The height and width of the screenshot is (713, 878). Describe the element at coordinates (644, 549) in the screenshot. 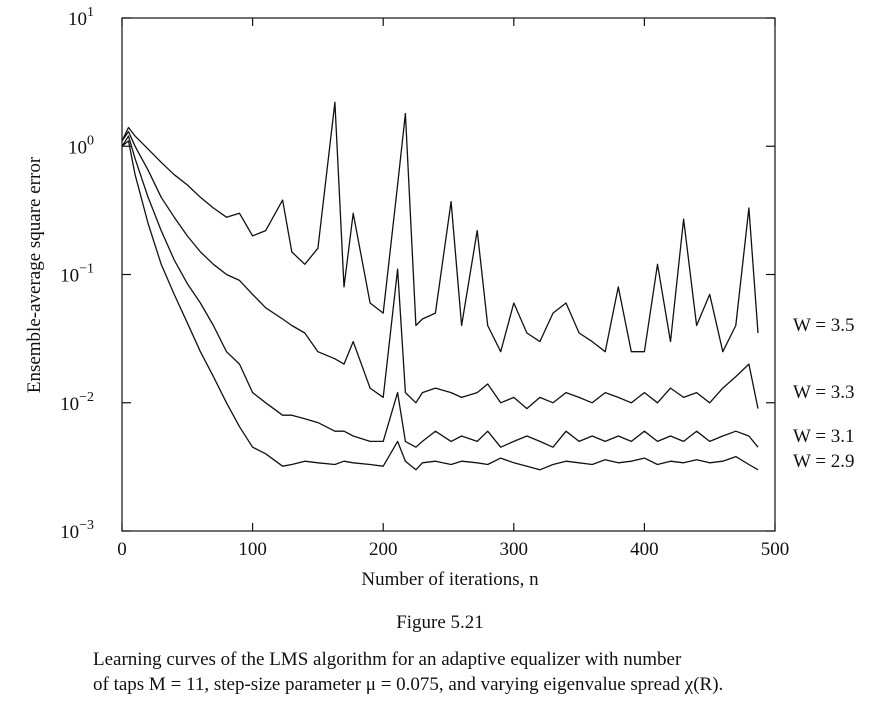

I see `x-tick-label: 400` at that location.